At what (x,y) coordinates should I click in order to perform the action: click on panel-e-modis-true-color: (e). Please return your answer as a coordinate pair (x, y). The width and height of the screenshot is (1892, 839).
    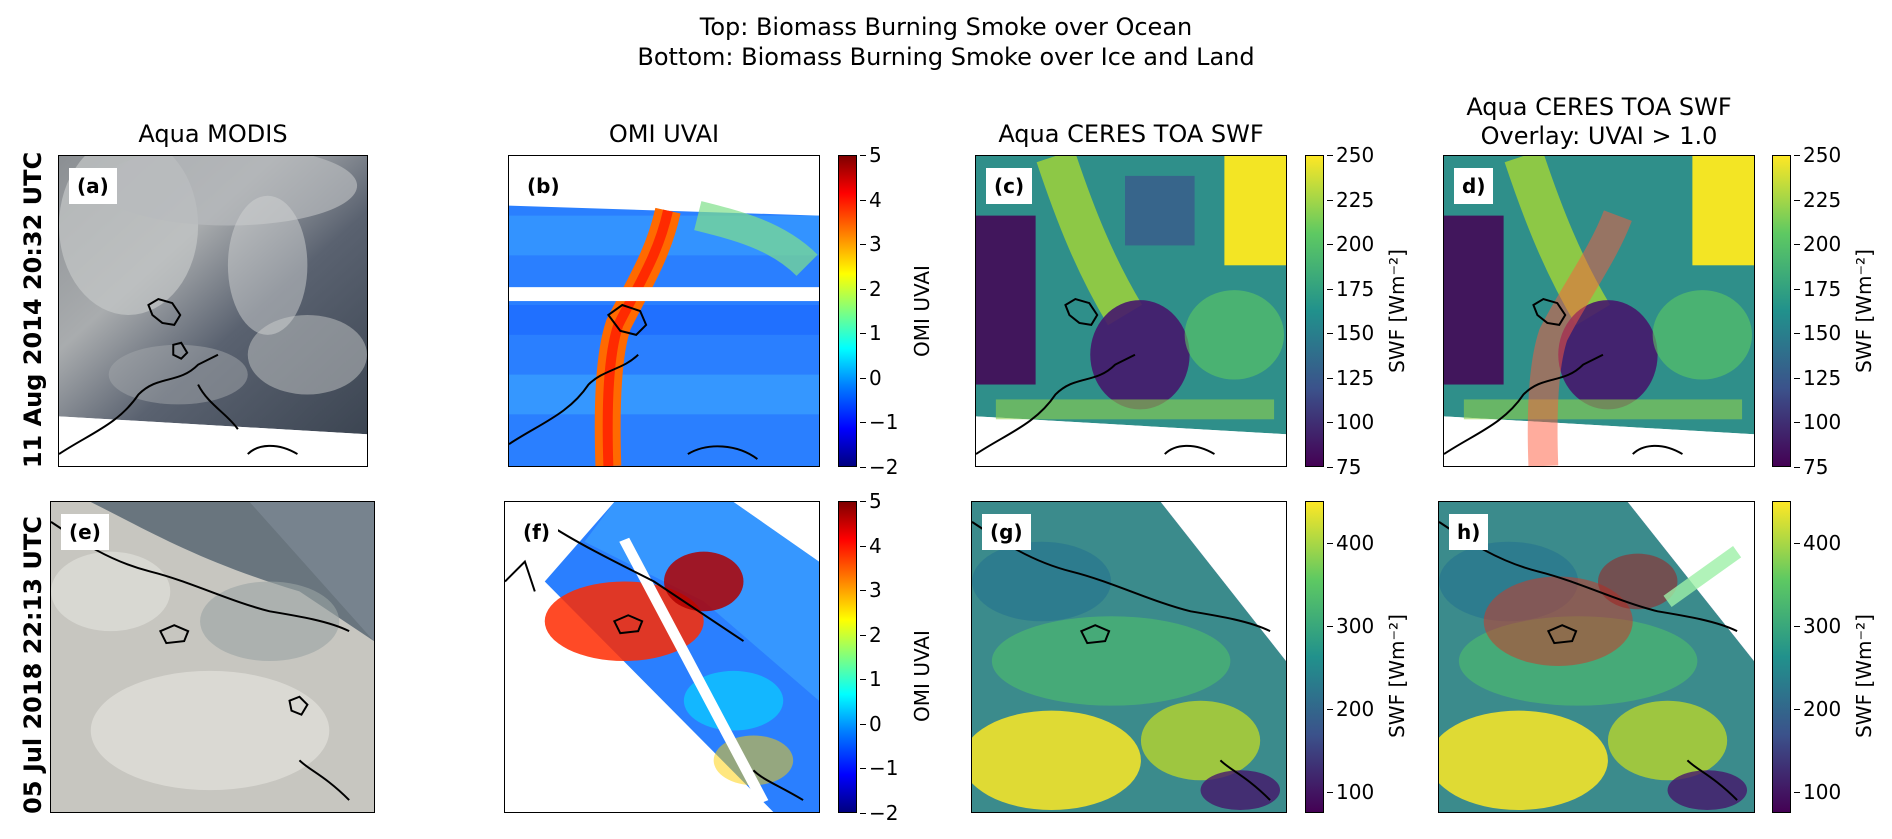
    Looking at the image, I should click on (212, 657).